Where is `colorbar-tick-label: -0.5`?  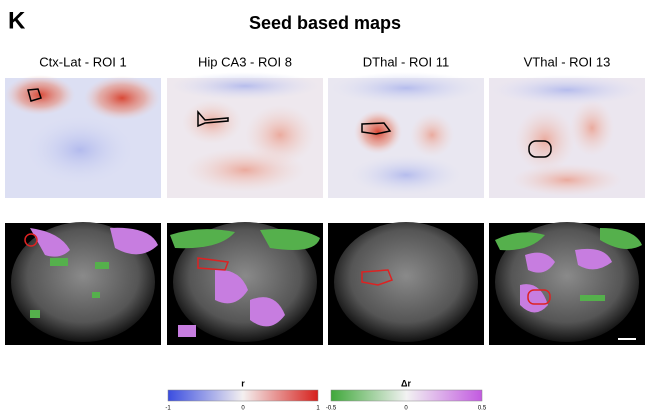
colorbar-tick-label: -0.5 is located at coordinates (331, 409).